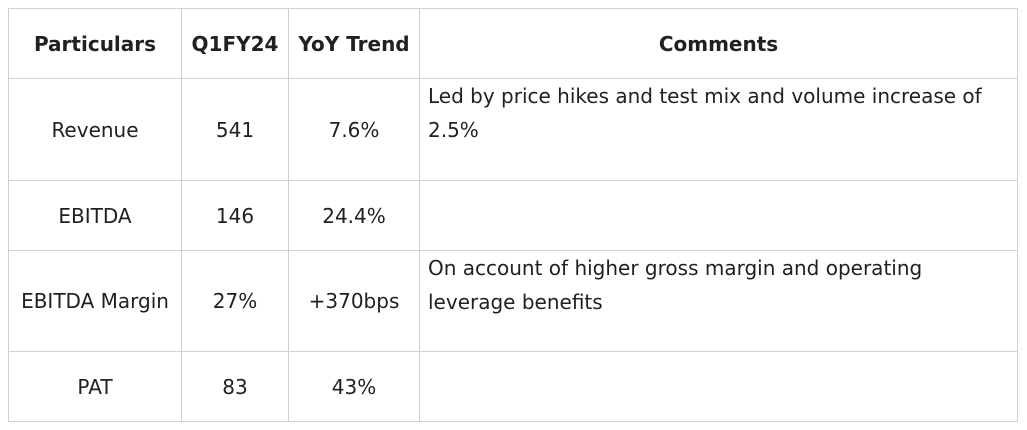 This screenshot has width=1027, height=430. What do you see at coordinates (95, 386) in the screenshot?
I see `cell-particulars: PAT` at bounding box center [95, 386].